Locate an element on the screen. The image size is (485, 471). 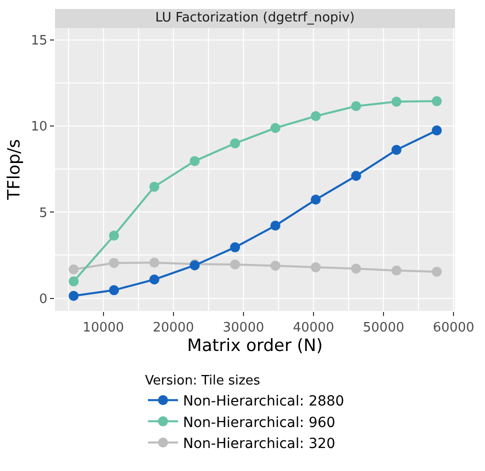
x-tick-label: 30000 is located at coordinates (243, 328).